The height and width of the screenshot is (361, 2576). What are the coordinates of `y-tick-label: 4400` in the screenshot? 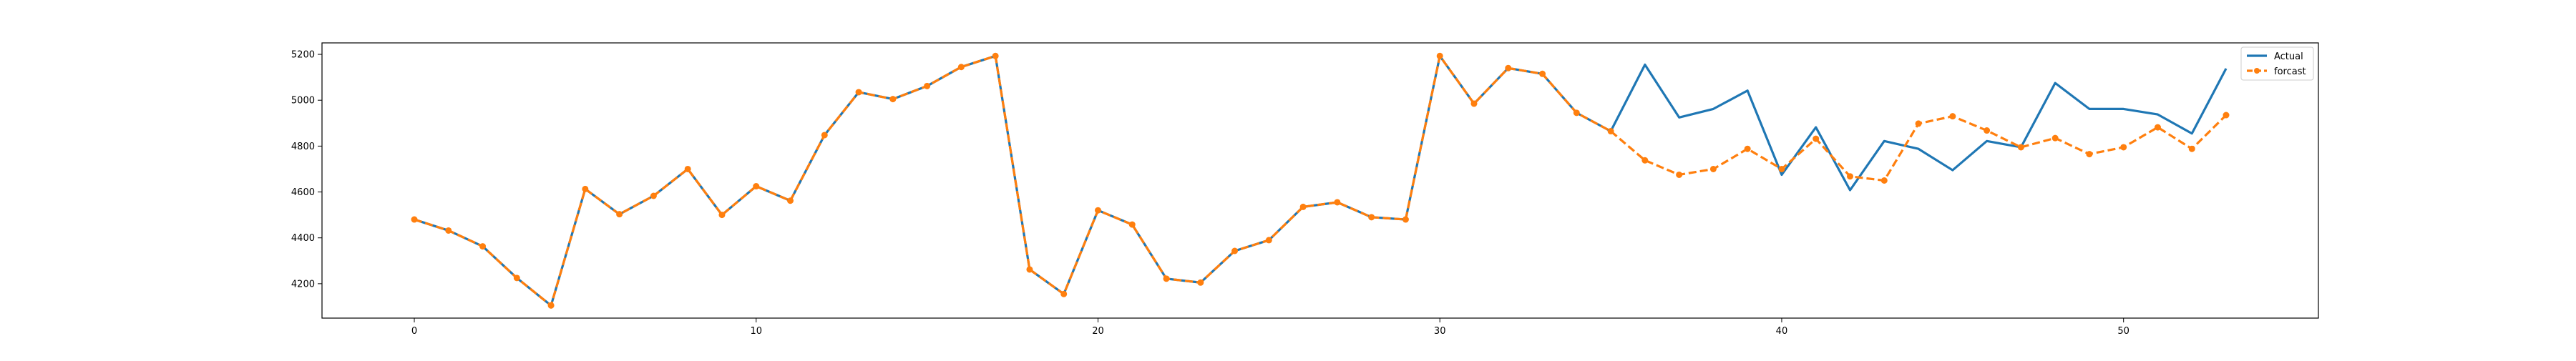 It's located at (303, 238).